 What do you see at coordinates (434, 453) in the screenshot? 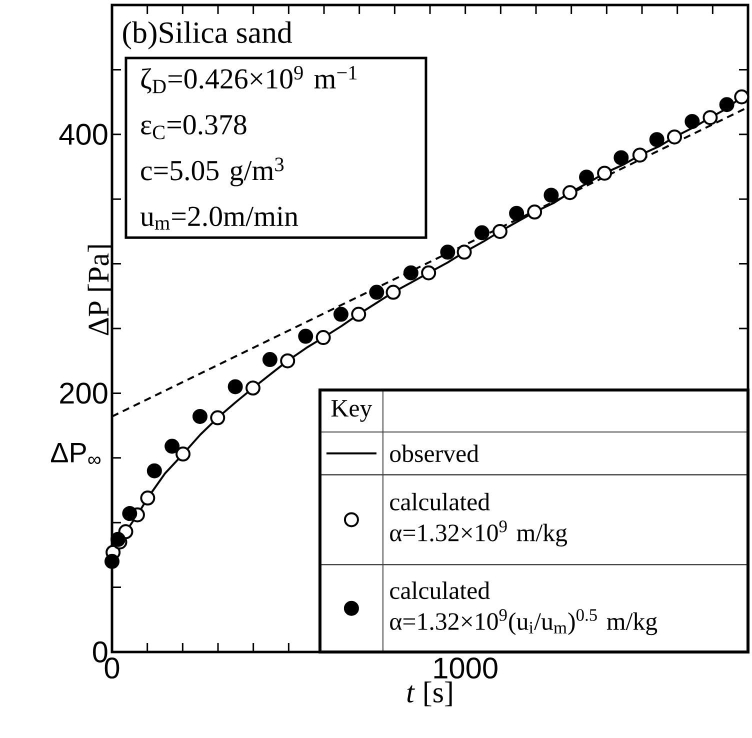
I see `legend-label: observed` at bounding box center [434, 453].